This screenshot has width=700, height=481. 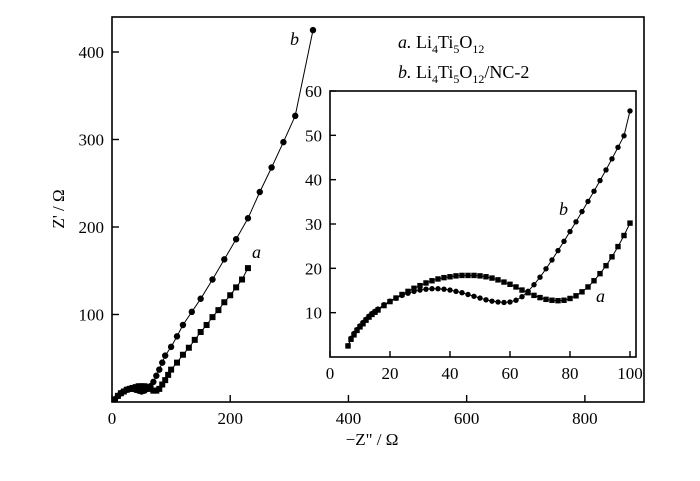 What do you see at coordinates (313, 135) in the screenshot?
I see `y-tick-label: 50` at bounding box center [313, 135].